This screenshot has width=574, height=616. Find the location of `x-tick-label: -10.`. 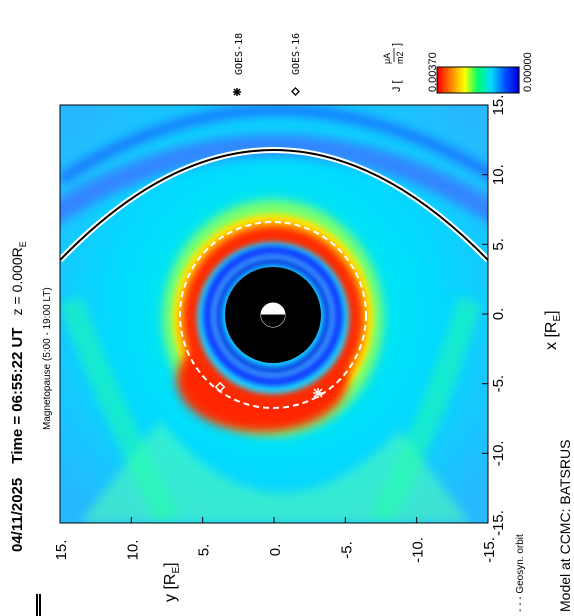

x-tick-label: -10. is located at coordinates (498, 453).